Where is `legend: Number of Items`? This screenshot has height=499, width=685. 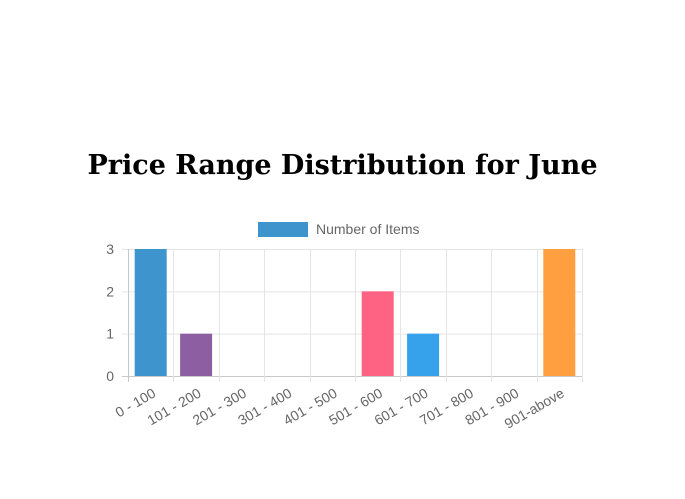
legend: Number of Items is located at coordinates (338, 229).